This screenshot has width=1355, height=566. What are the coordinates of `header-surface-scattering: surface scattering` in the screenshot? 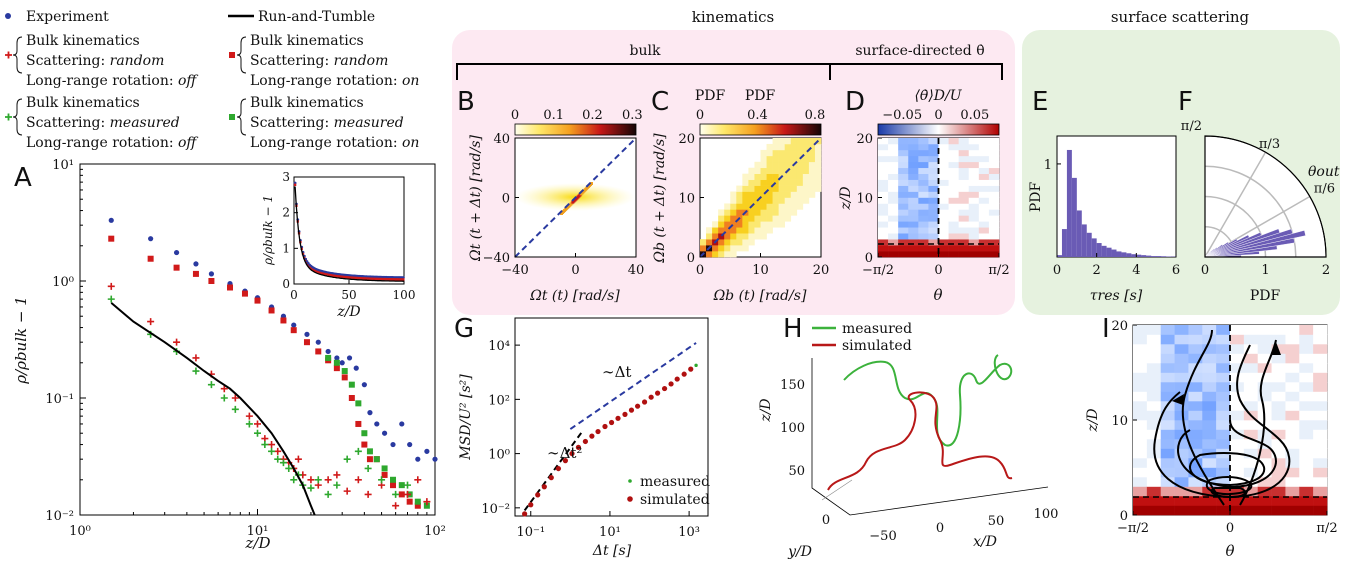 It's located at (1180, 17).